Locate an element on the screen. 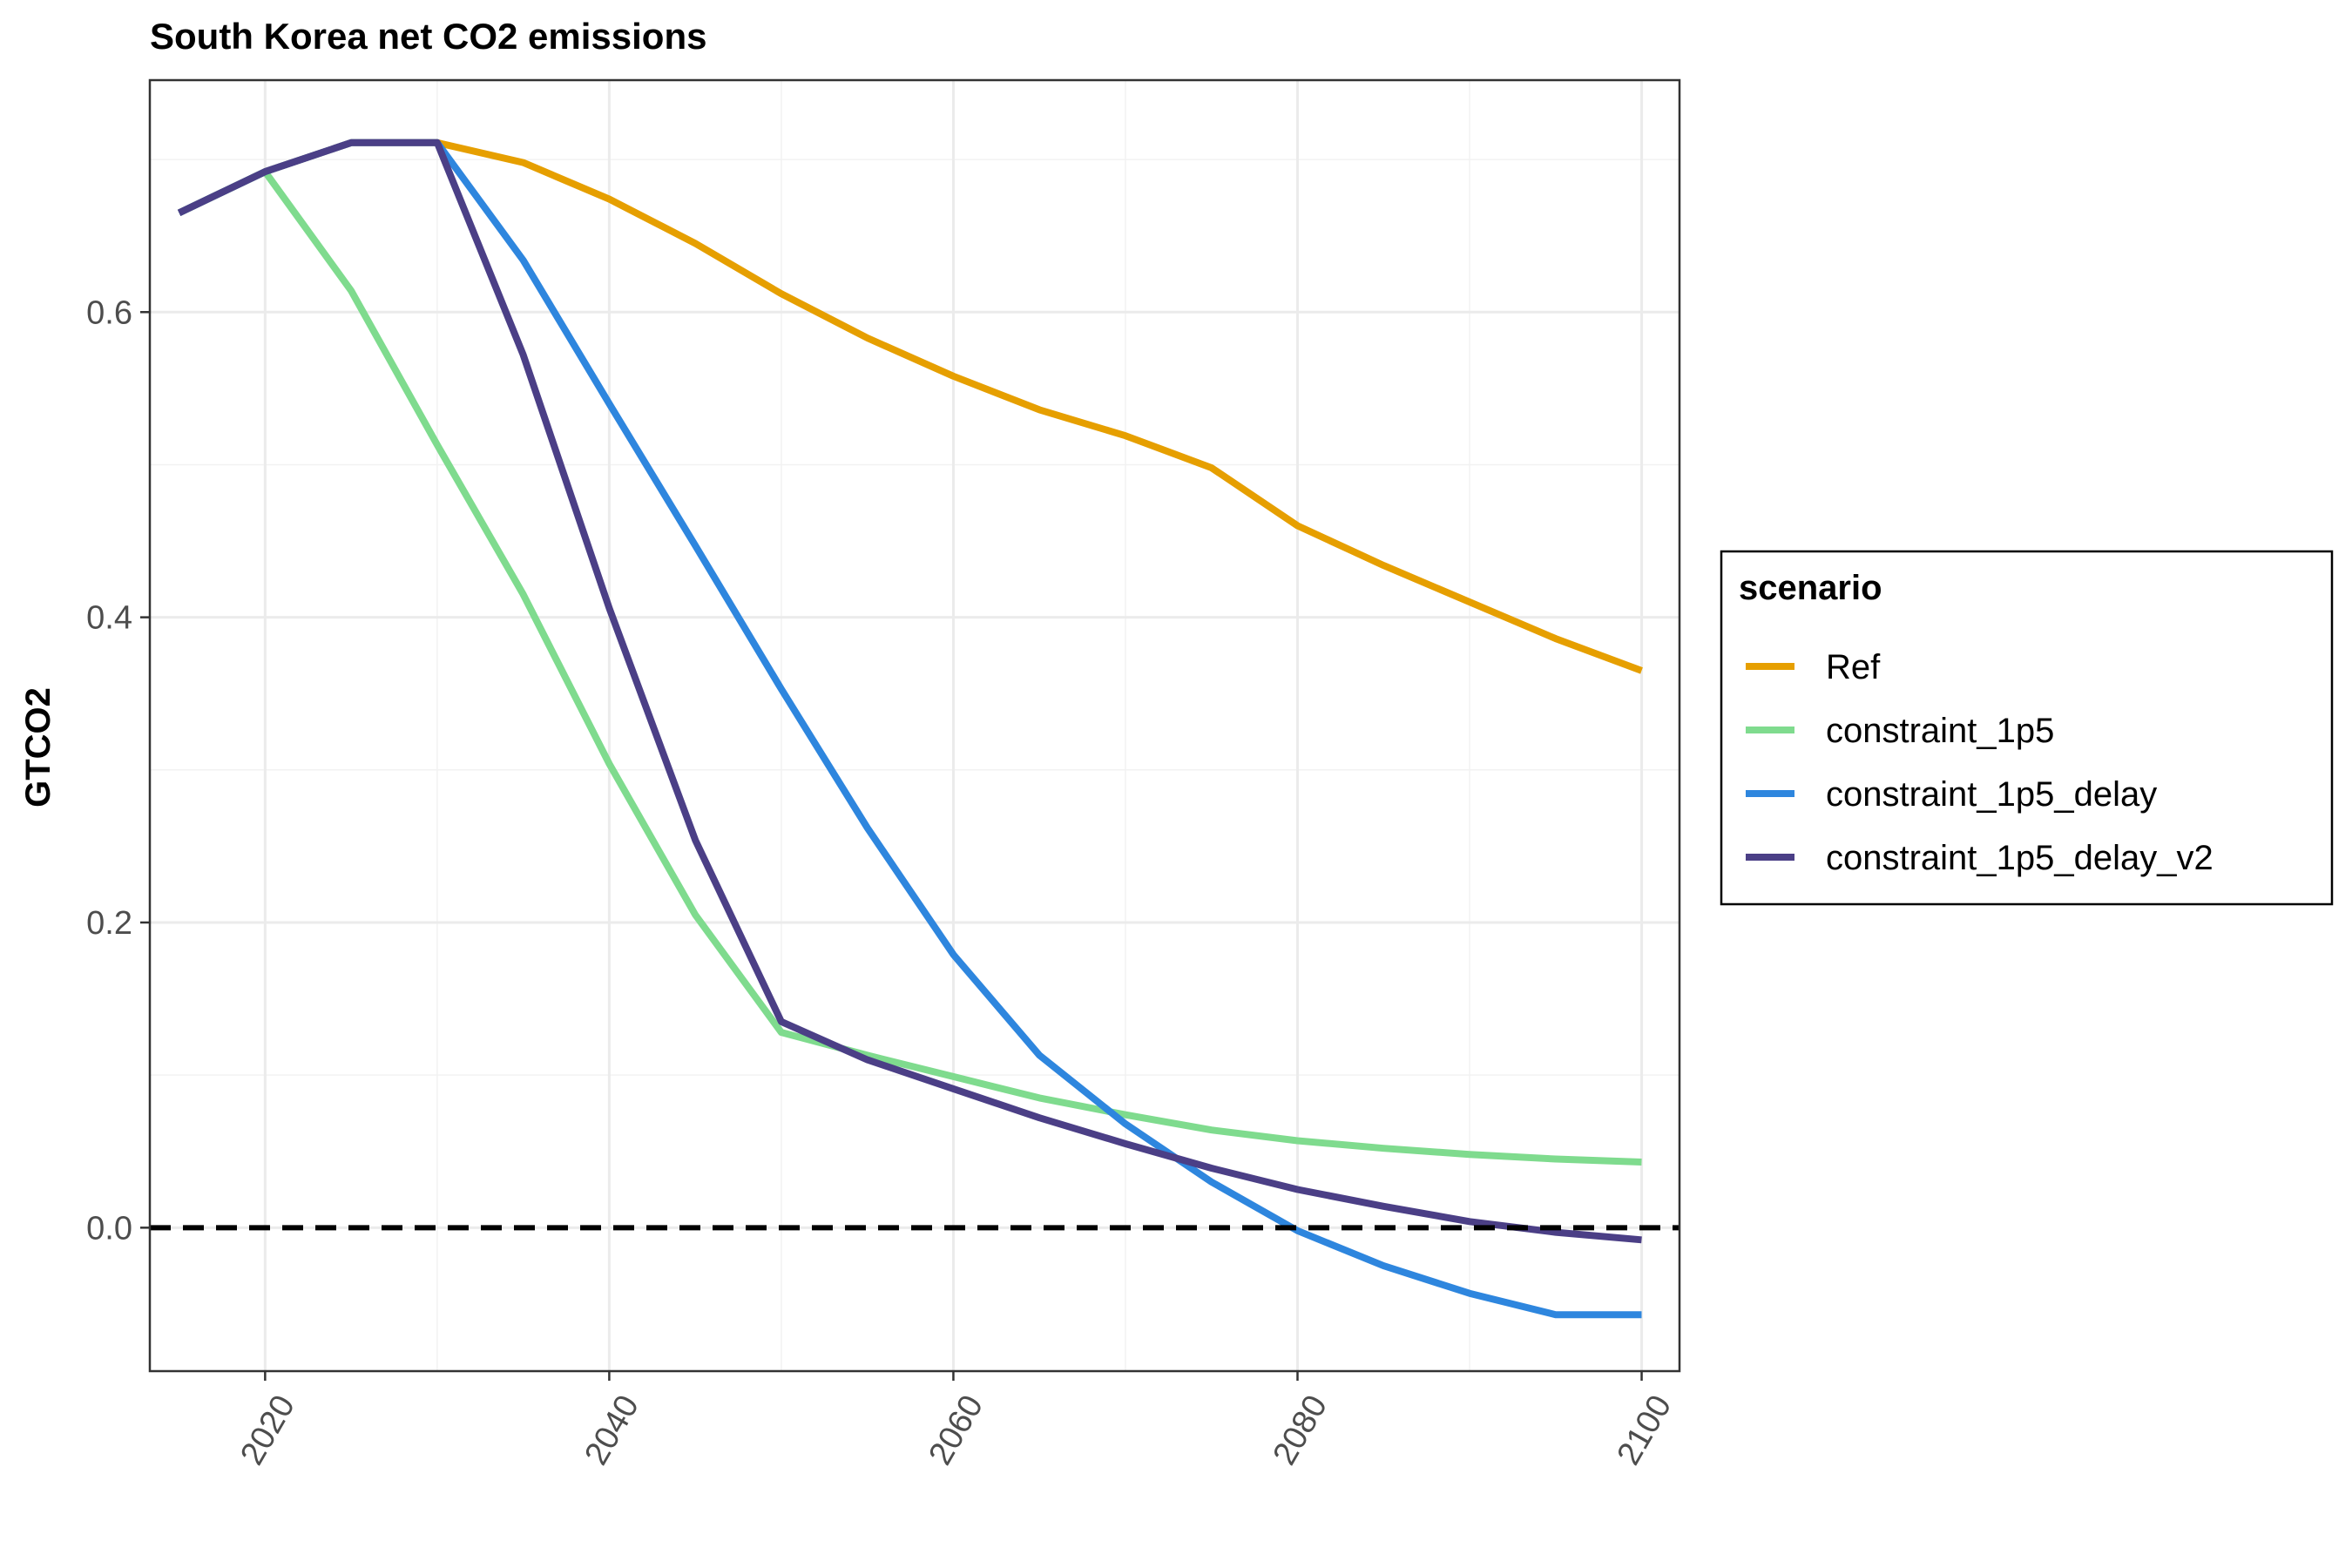  legend-box is located at coordinates (2027, 728).